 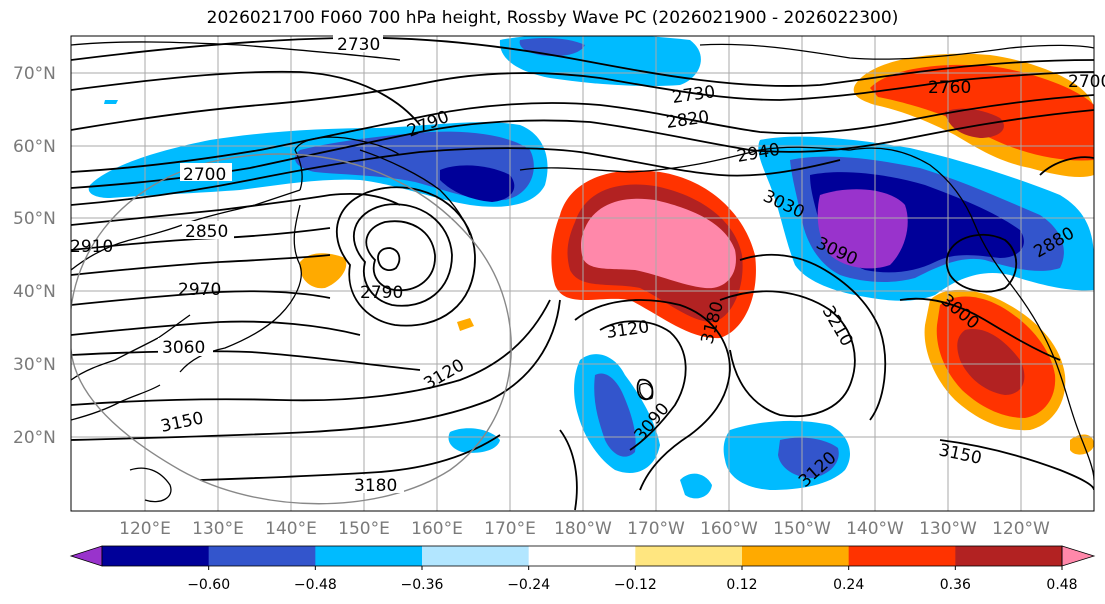 What do you see at coordinates (510, 529) in the screenshot?
I see `lon-label: 170°E` at bounding box center [510, 529].